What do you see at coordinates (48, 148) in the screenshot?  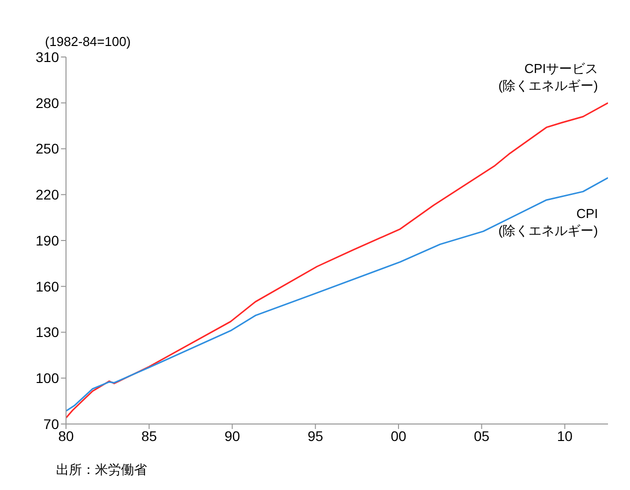 I see `y-tick-label: 250` at bounding box center [48, 148].